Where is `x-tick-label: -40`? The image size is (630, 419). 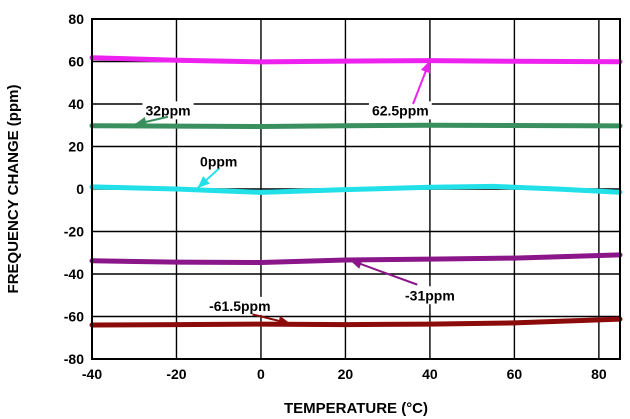
x-tick-label: -40 is located at coordinates (92, 374).